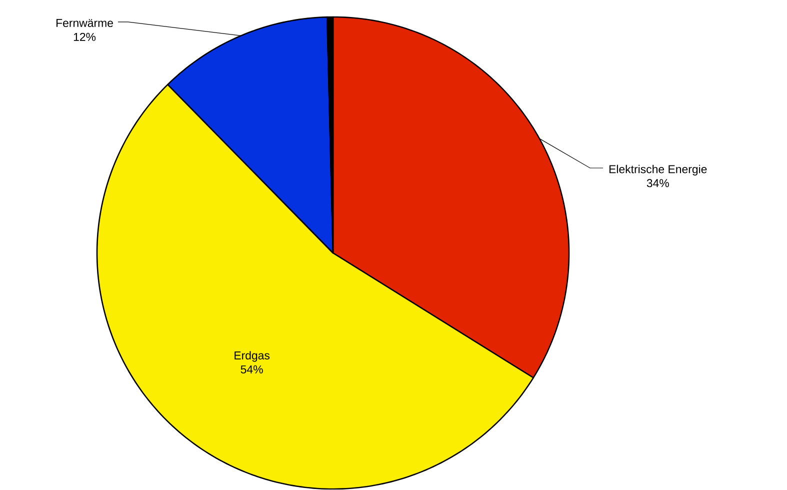  Describe the element at coordinates (252, 356) in the screenshot. I see `slice-label: Erdgas` at that location.